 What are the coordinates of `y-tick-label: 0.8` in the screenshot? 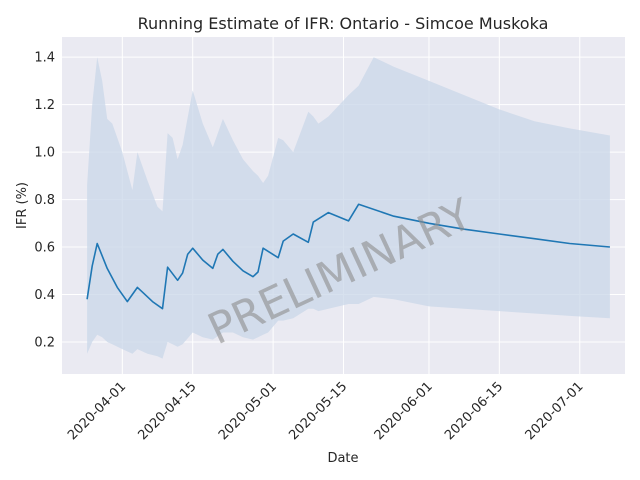 It's located at (44, 200).